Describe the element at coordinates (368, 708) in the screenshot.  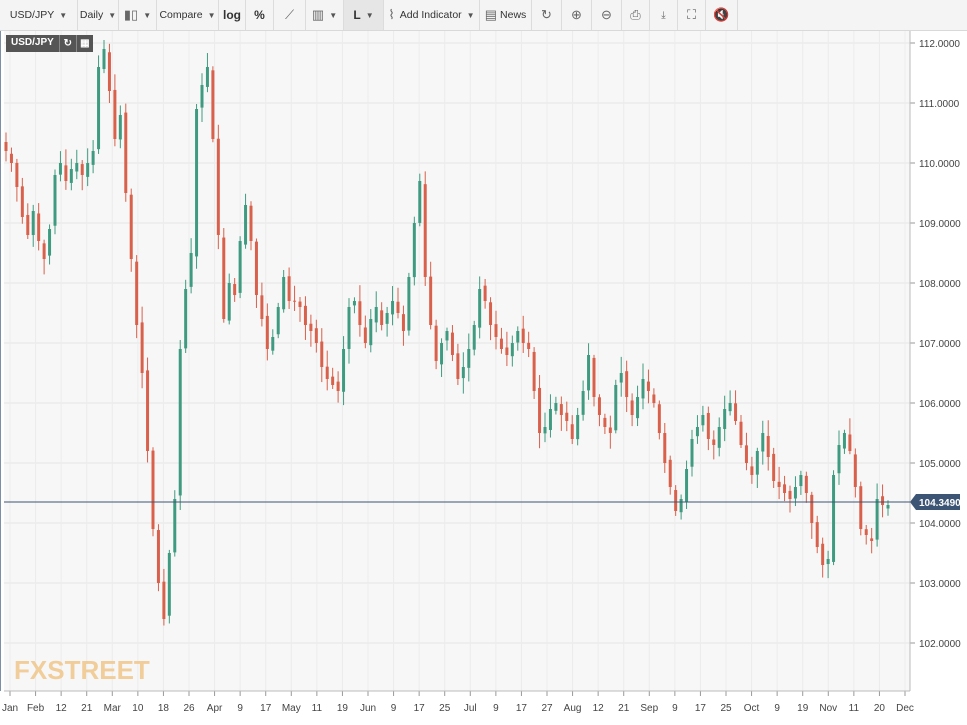
I see `date-tick-label: Jun` at that location.